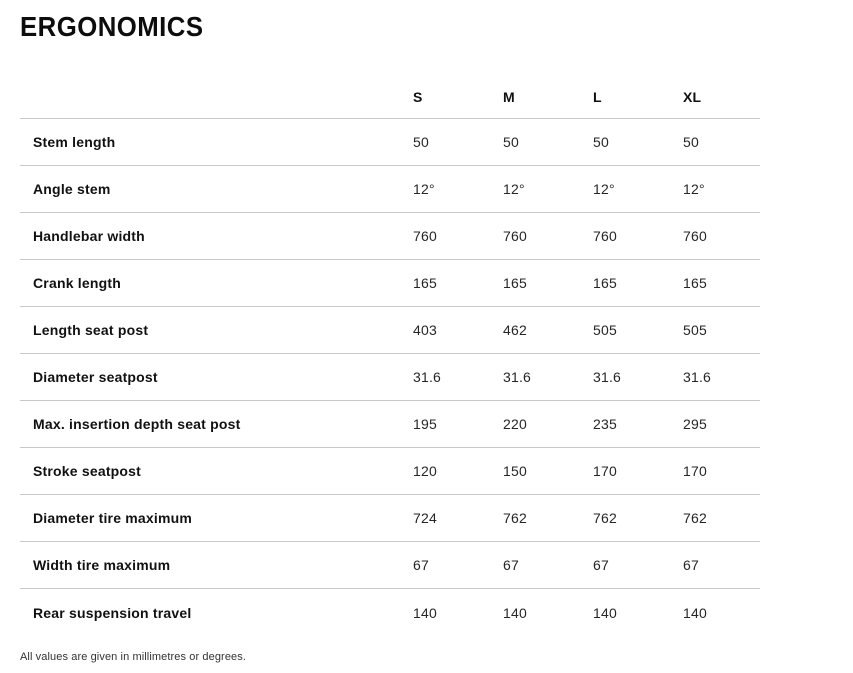 The width and height of the screenshot is (853, 673). I want to click on table-row: Diameter seatpost 31.6 31.6 31.6 31.6, so click(390, 377).